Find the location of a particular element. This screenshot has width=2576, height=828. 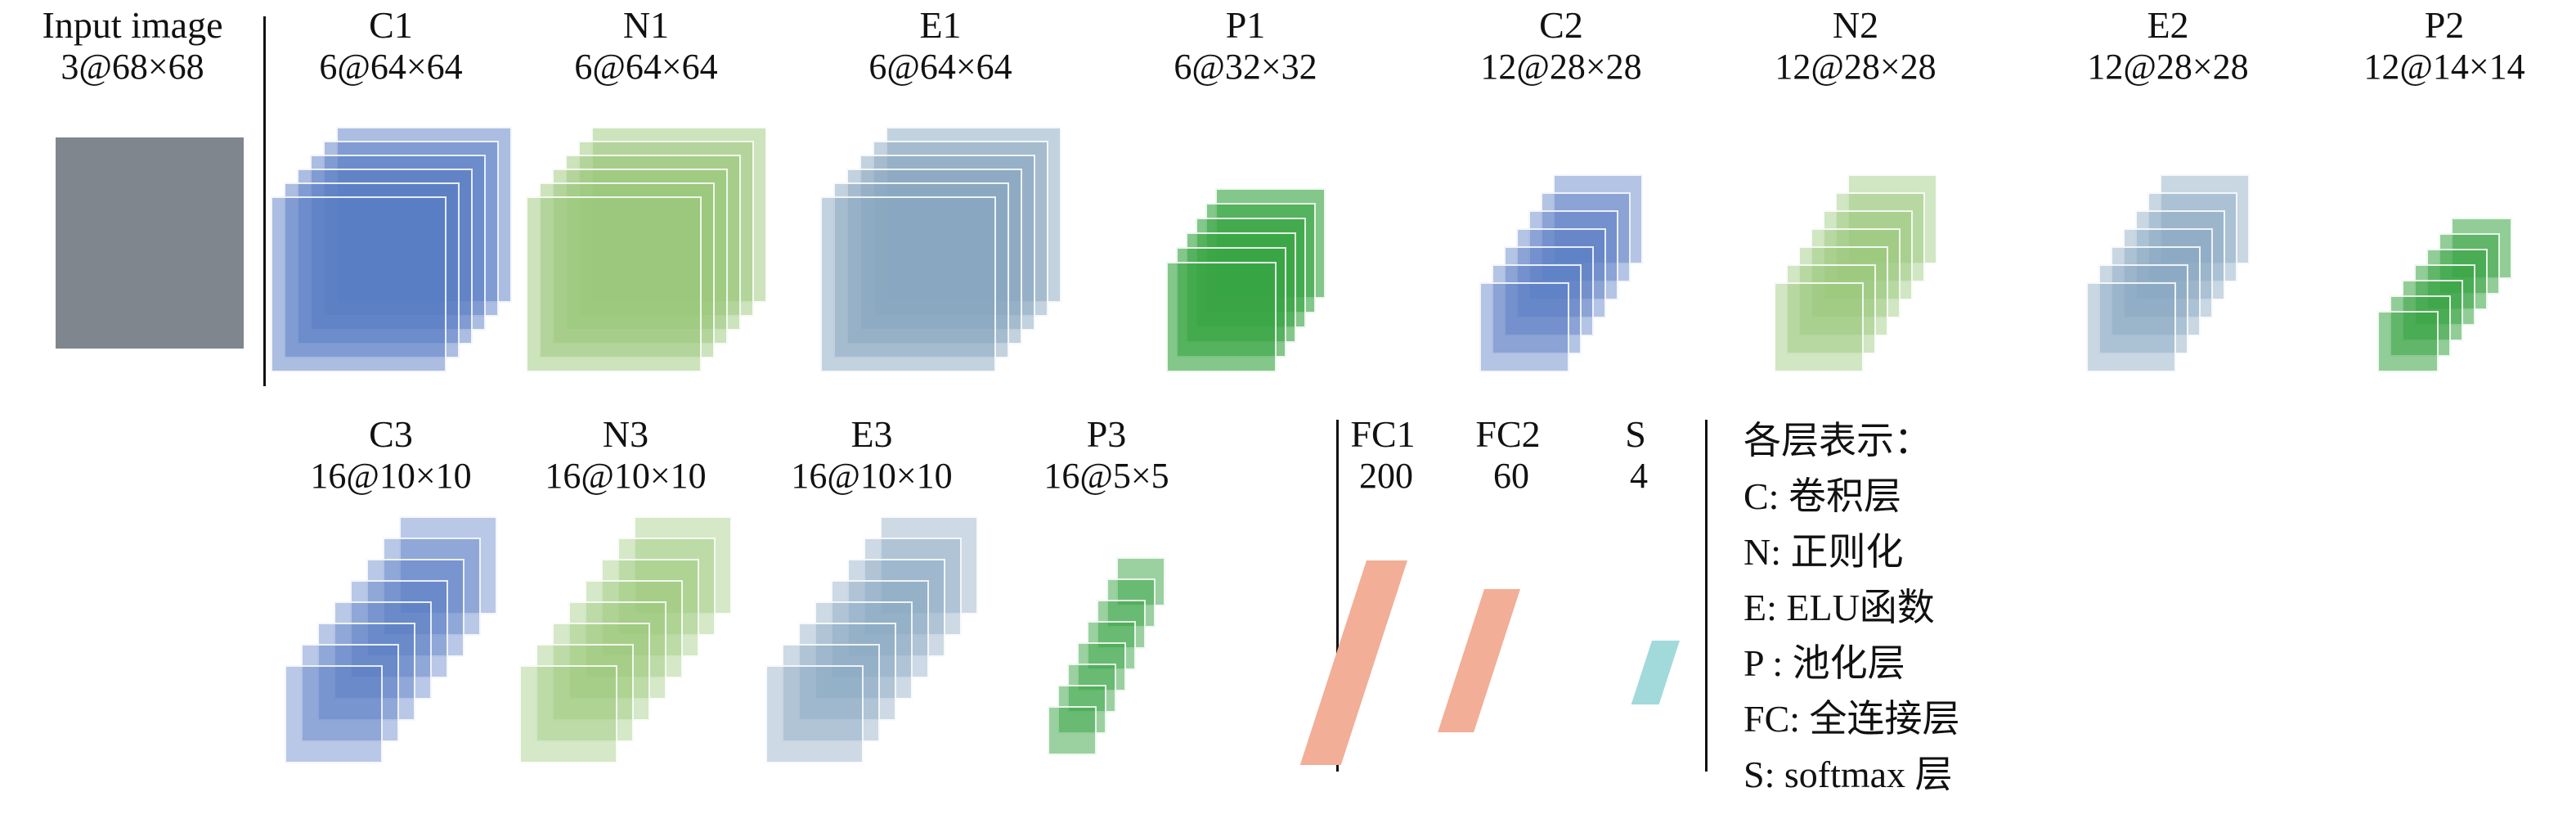

feature-map-stack-n1 is located at coordinates (646, 250).